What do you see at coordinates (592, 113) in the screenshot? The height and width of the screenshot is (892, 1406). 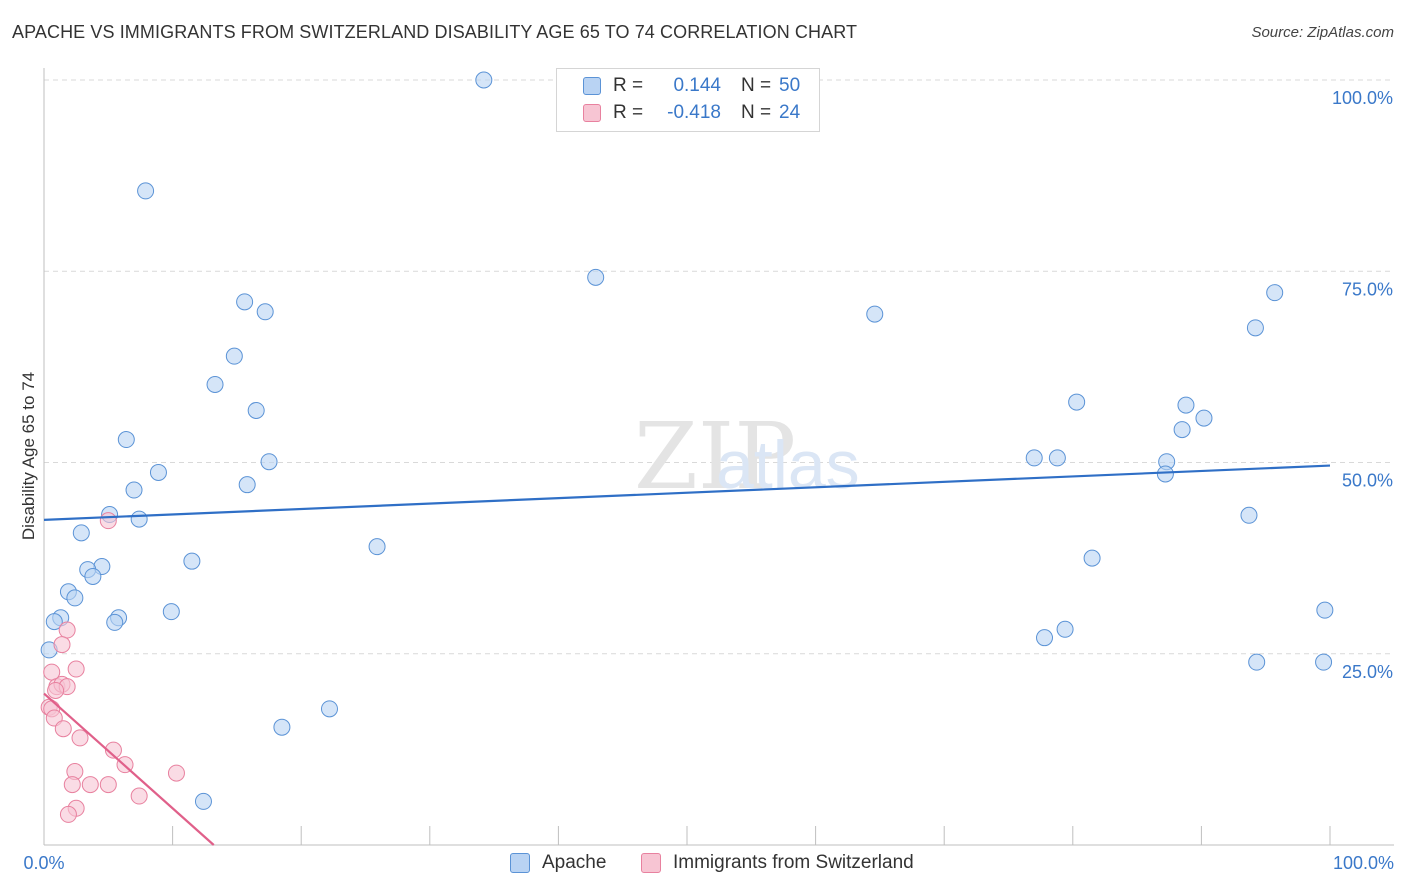 I see `swiss-swatch` at bounding box center [592, 113].